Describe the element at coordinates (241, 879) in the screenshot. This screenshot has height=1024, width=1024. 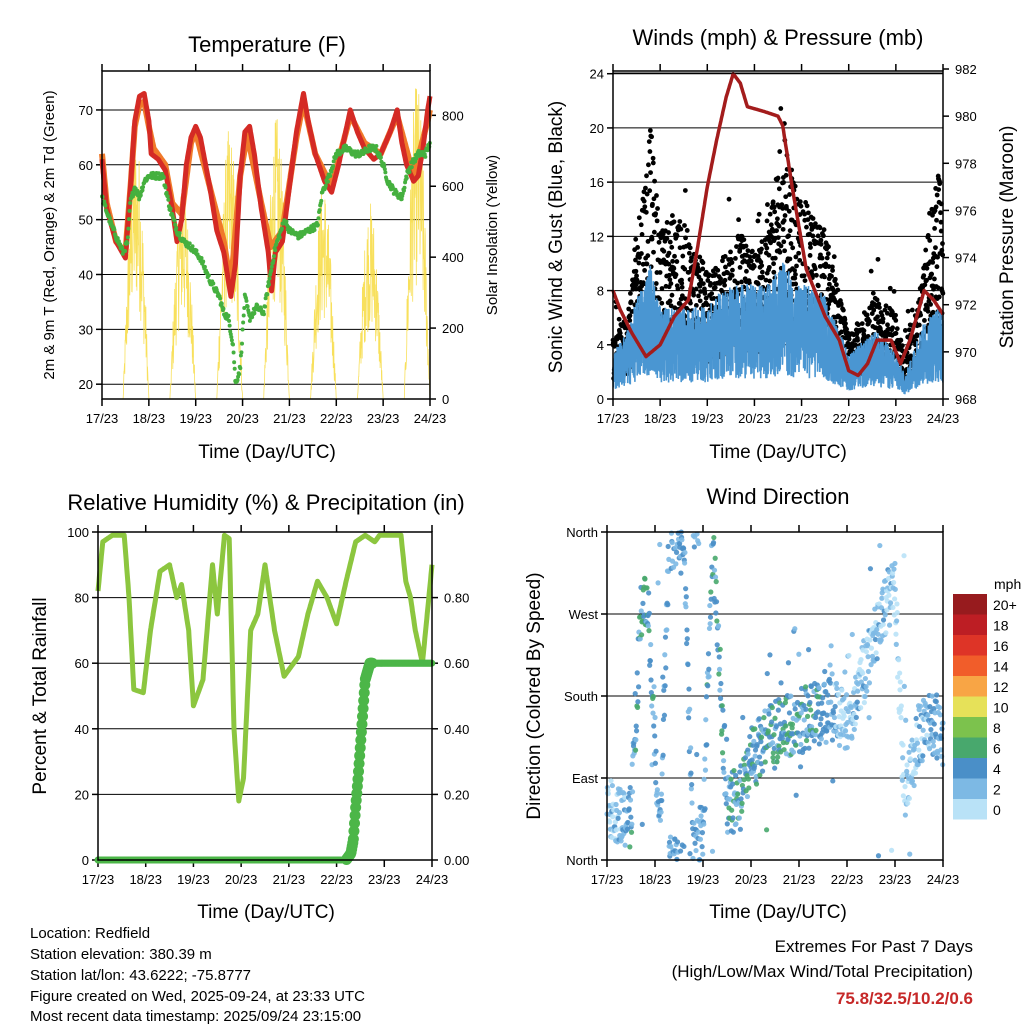
I see `x-tick-label: 20/23` at that location.